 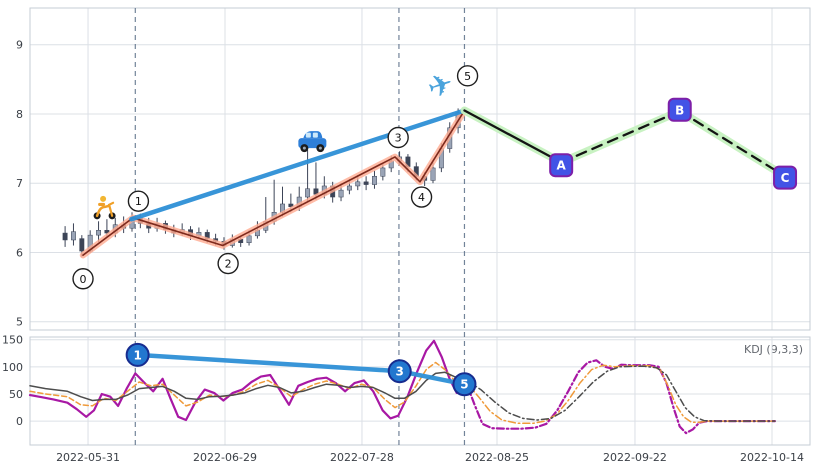 I want to click on x-tick-label: 2022-10-14, so click(x=772, y=457).